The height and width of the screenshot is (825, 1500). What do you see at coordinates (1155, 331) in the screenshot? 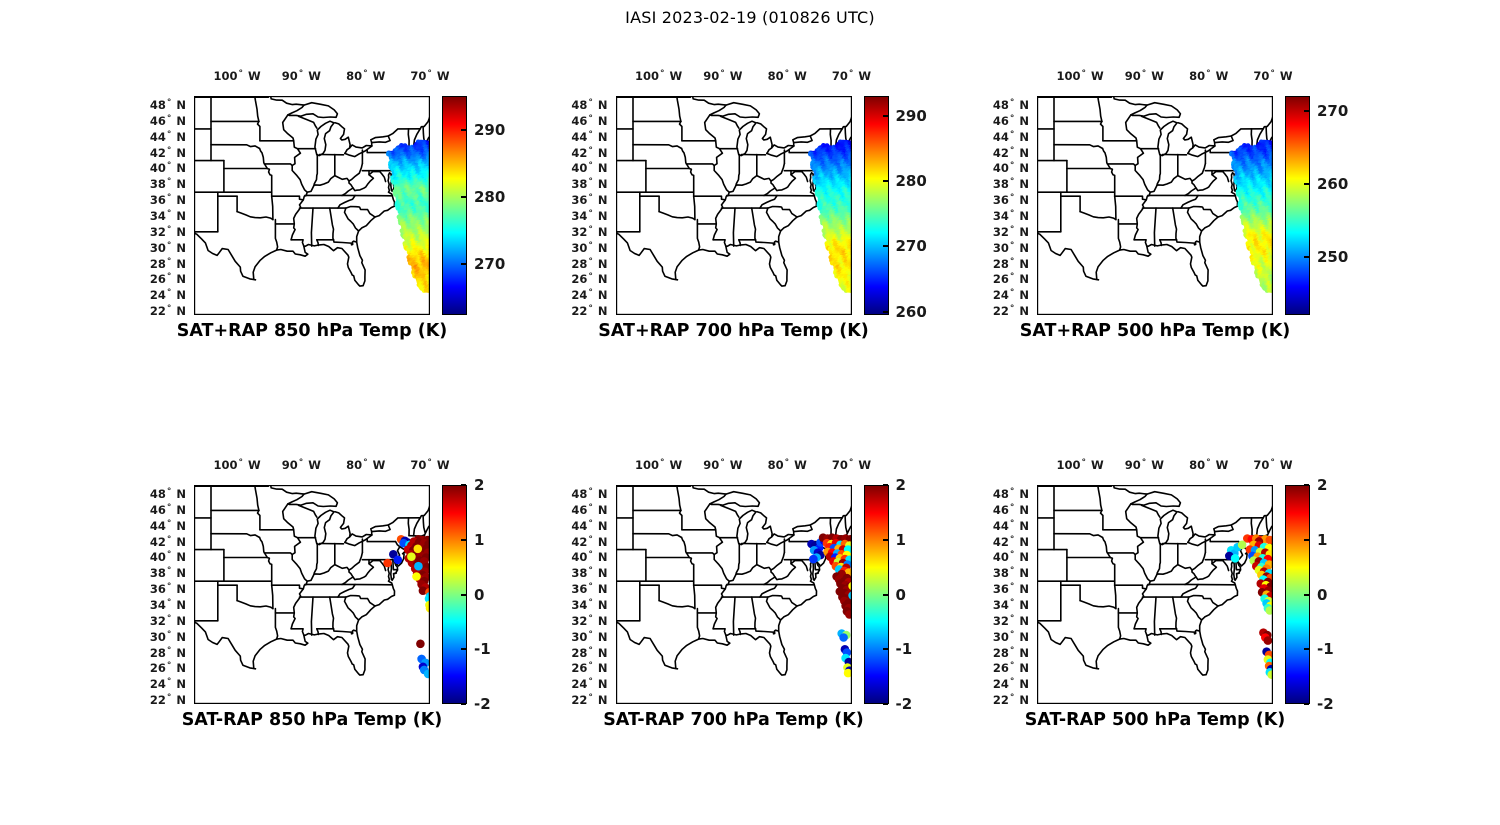
I see `panel-title: SAT+RAP 500 hPa Temp (K)` at bounding box center [1155, 331].